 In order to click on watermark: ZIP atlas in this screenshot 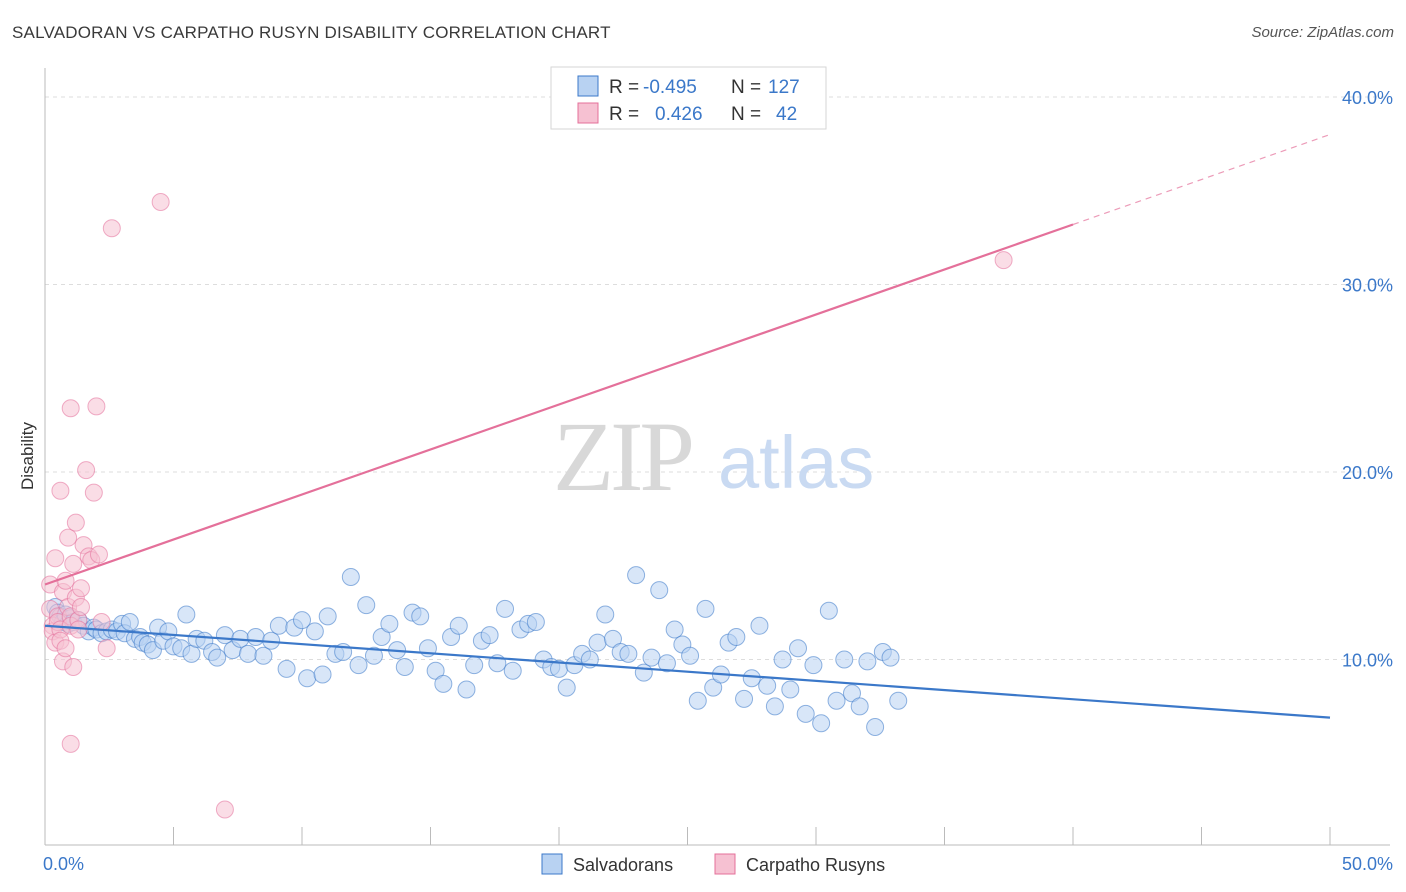, I will do `click(713, 456)`.